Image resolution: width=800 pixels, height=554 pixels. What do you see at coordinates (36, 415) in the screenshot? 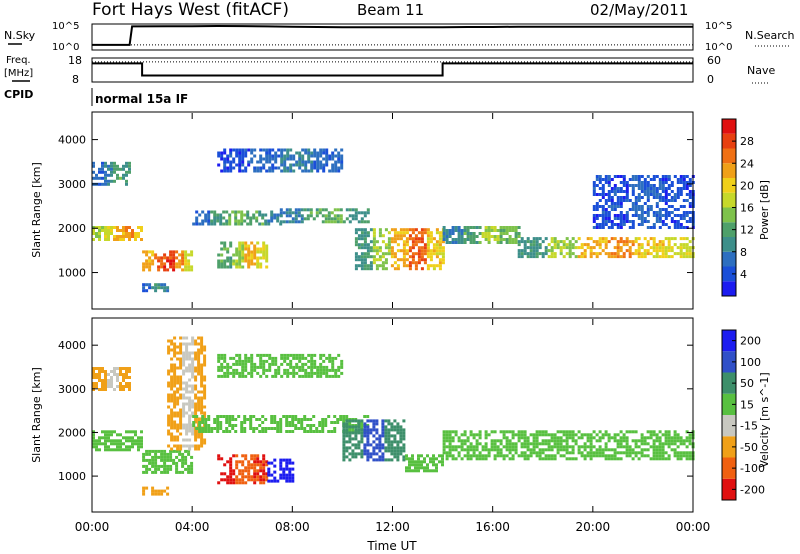
I see `velocity-ylabel: Slant Range [km]` at bounding box center [36, 415].